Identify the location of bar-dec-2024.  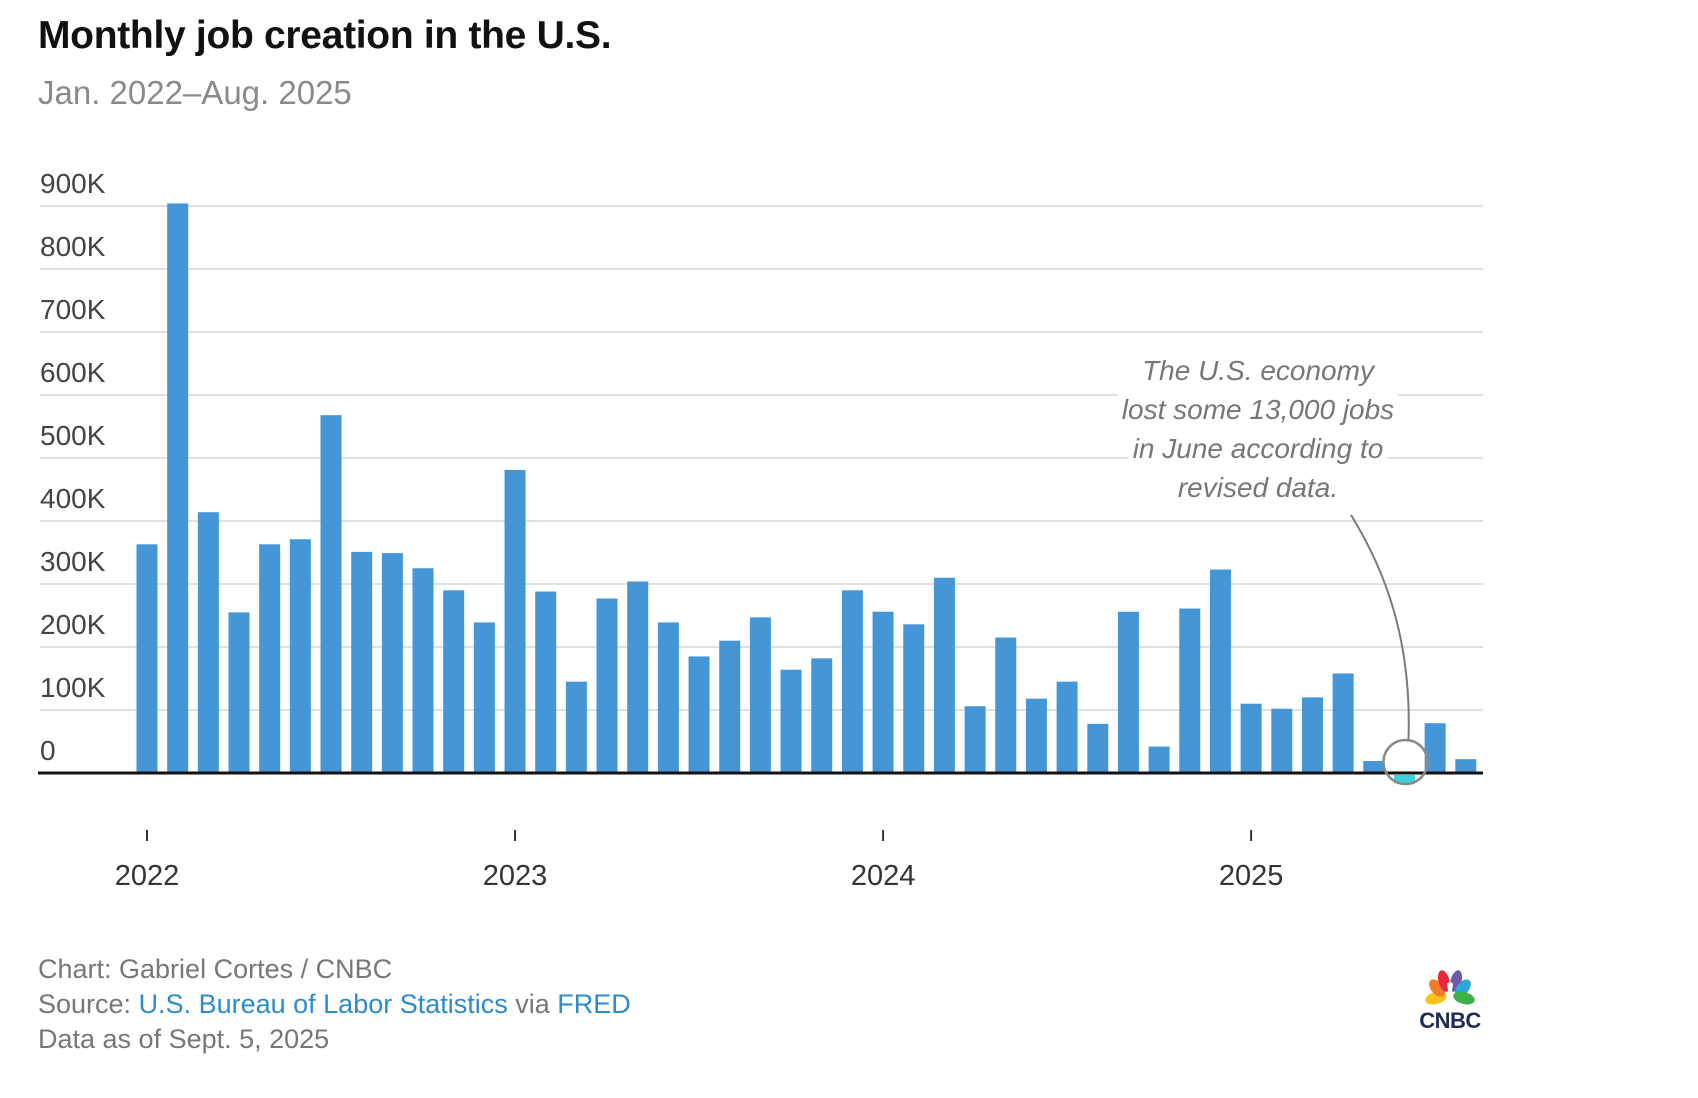
(1220, 671).